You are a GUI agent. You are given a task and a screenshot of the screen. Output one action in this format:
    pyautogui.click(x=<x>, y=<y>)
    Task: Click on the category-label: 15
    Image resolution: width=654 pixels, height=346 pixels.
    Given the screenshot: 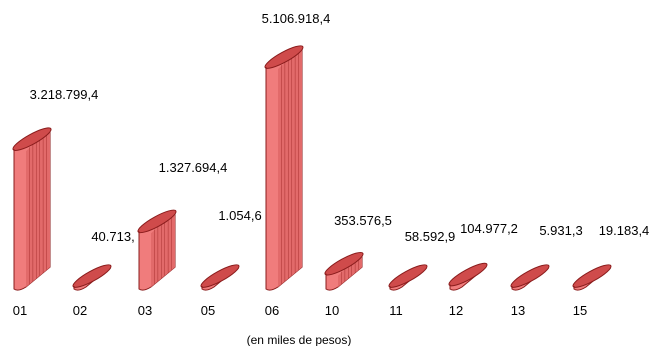 What is the action you would take?
    pyautogui.click(x=580, y=310)
    